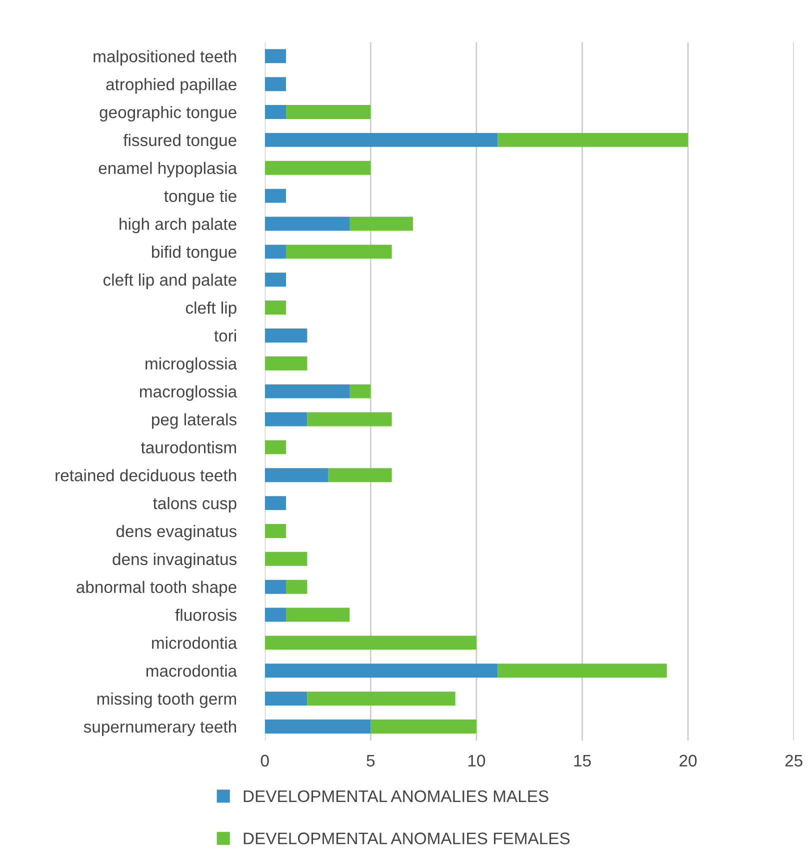  Describe the element at coordinates (477, 760) in the screenshot. I see `x-tick-label: 10` at that location.